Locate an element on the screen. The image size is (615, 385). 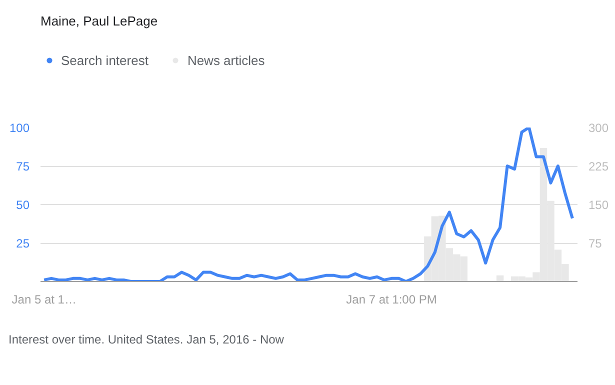
y2-tick-label: 150 is located at coordinates (598, 205).